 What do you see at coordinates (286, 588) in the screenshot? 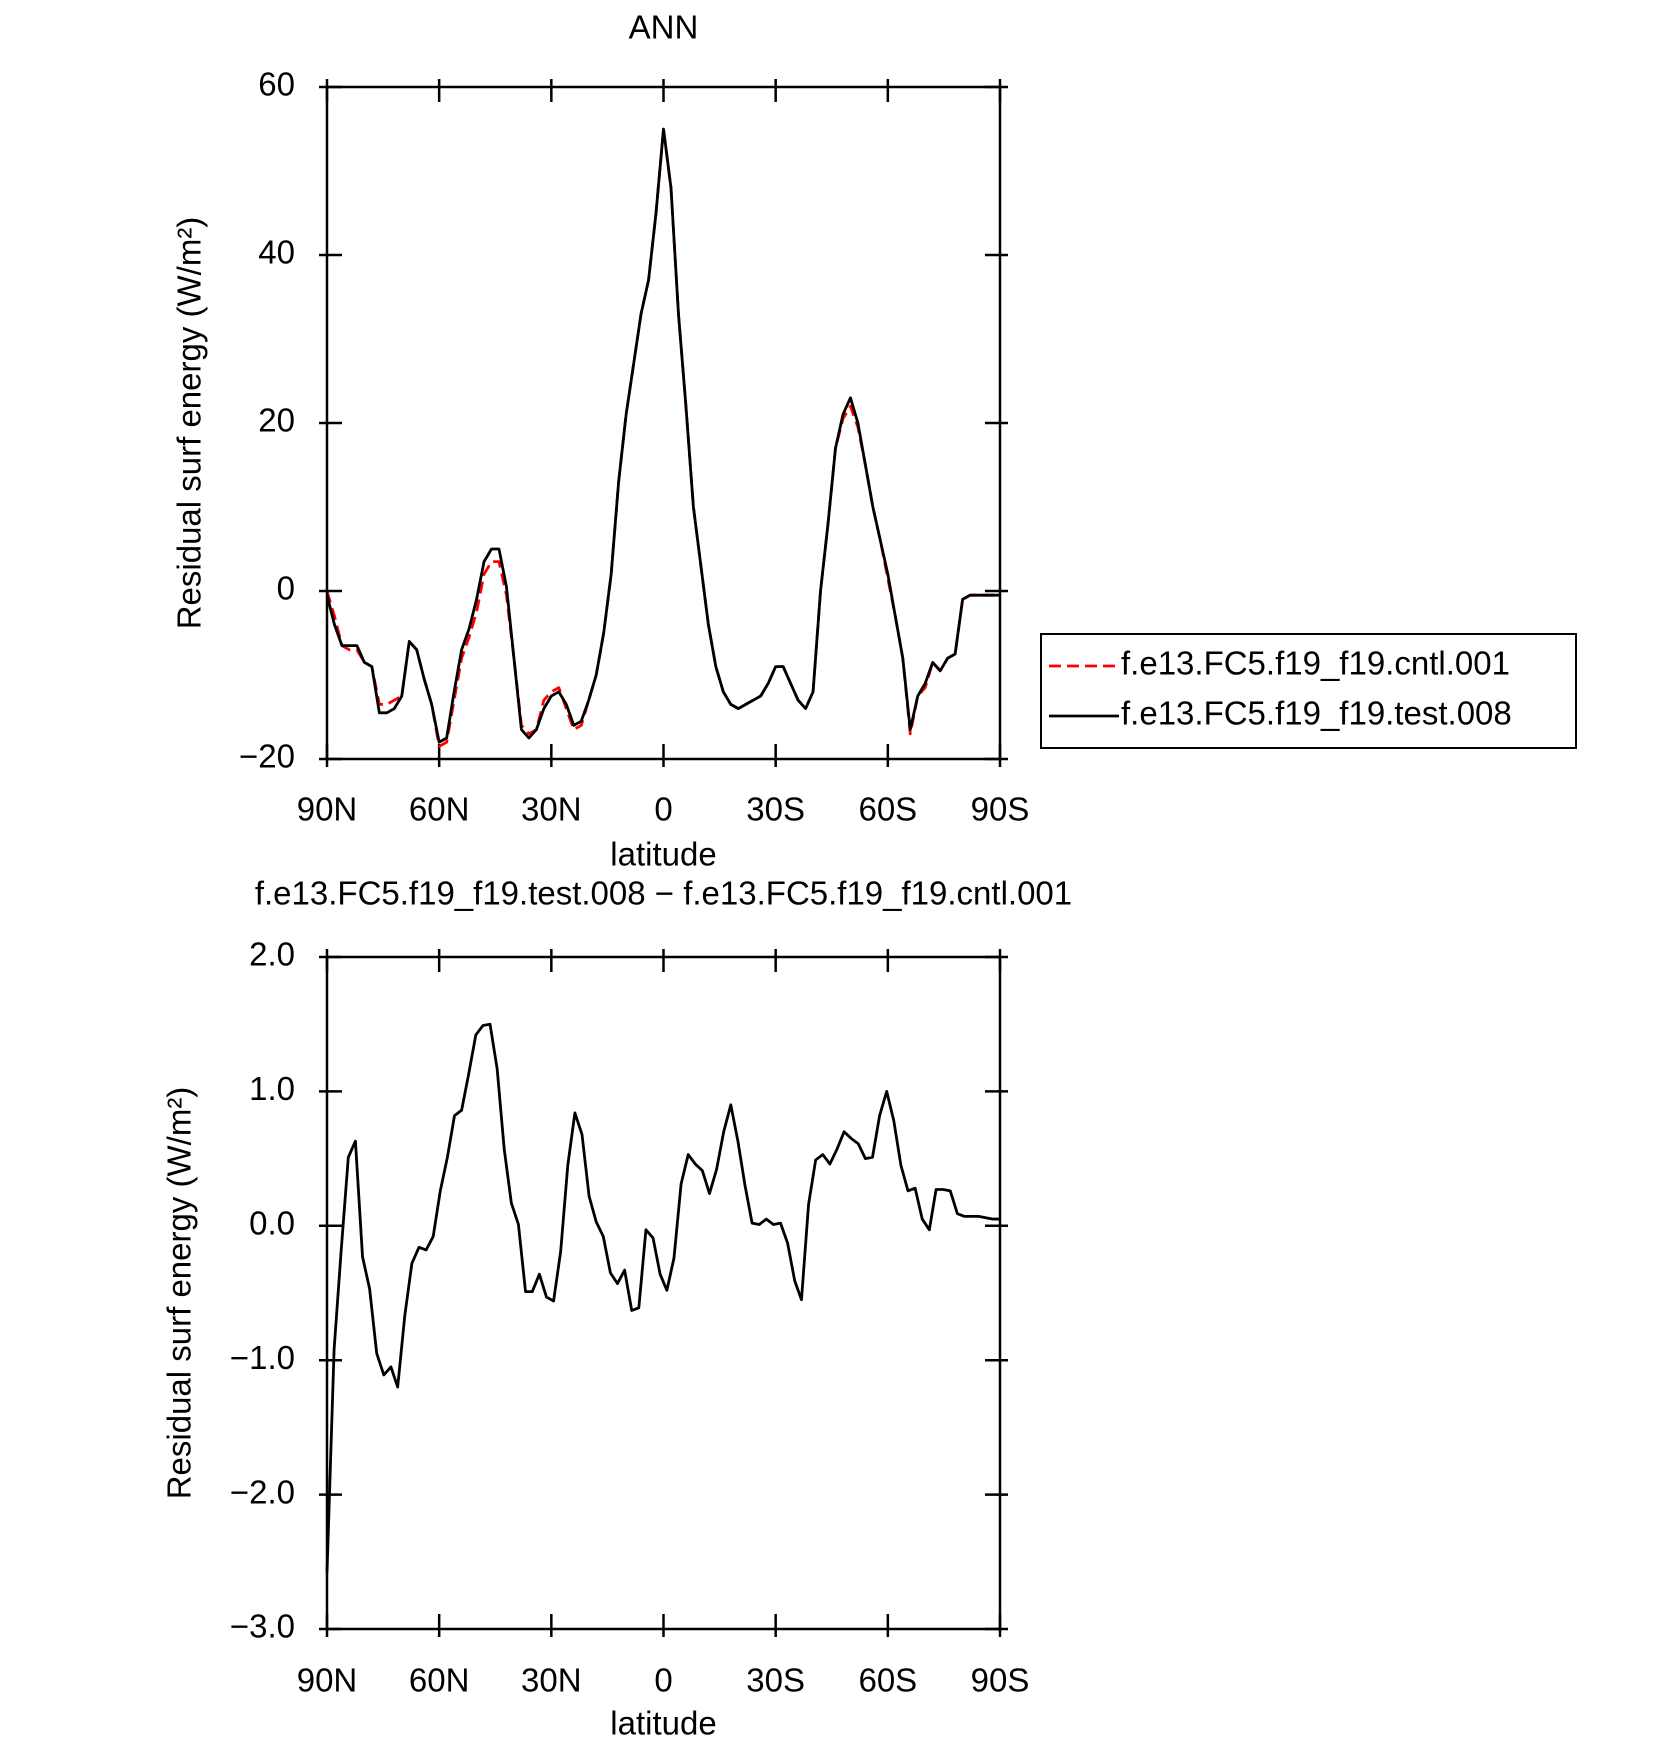
I see `y-tick-label: 0` at bounding box center [286, 588].